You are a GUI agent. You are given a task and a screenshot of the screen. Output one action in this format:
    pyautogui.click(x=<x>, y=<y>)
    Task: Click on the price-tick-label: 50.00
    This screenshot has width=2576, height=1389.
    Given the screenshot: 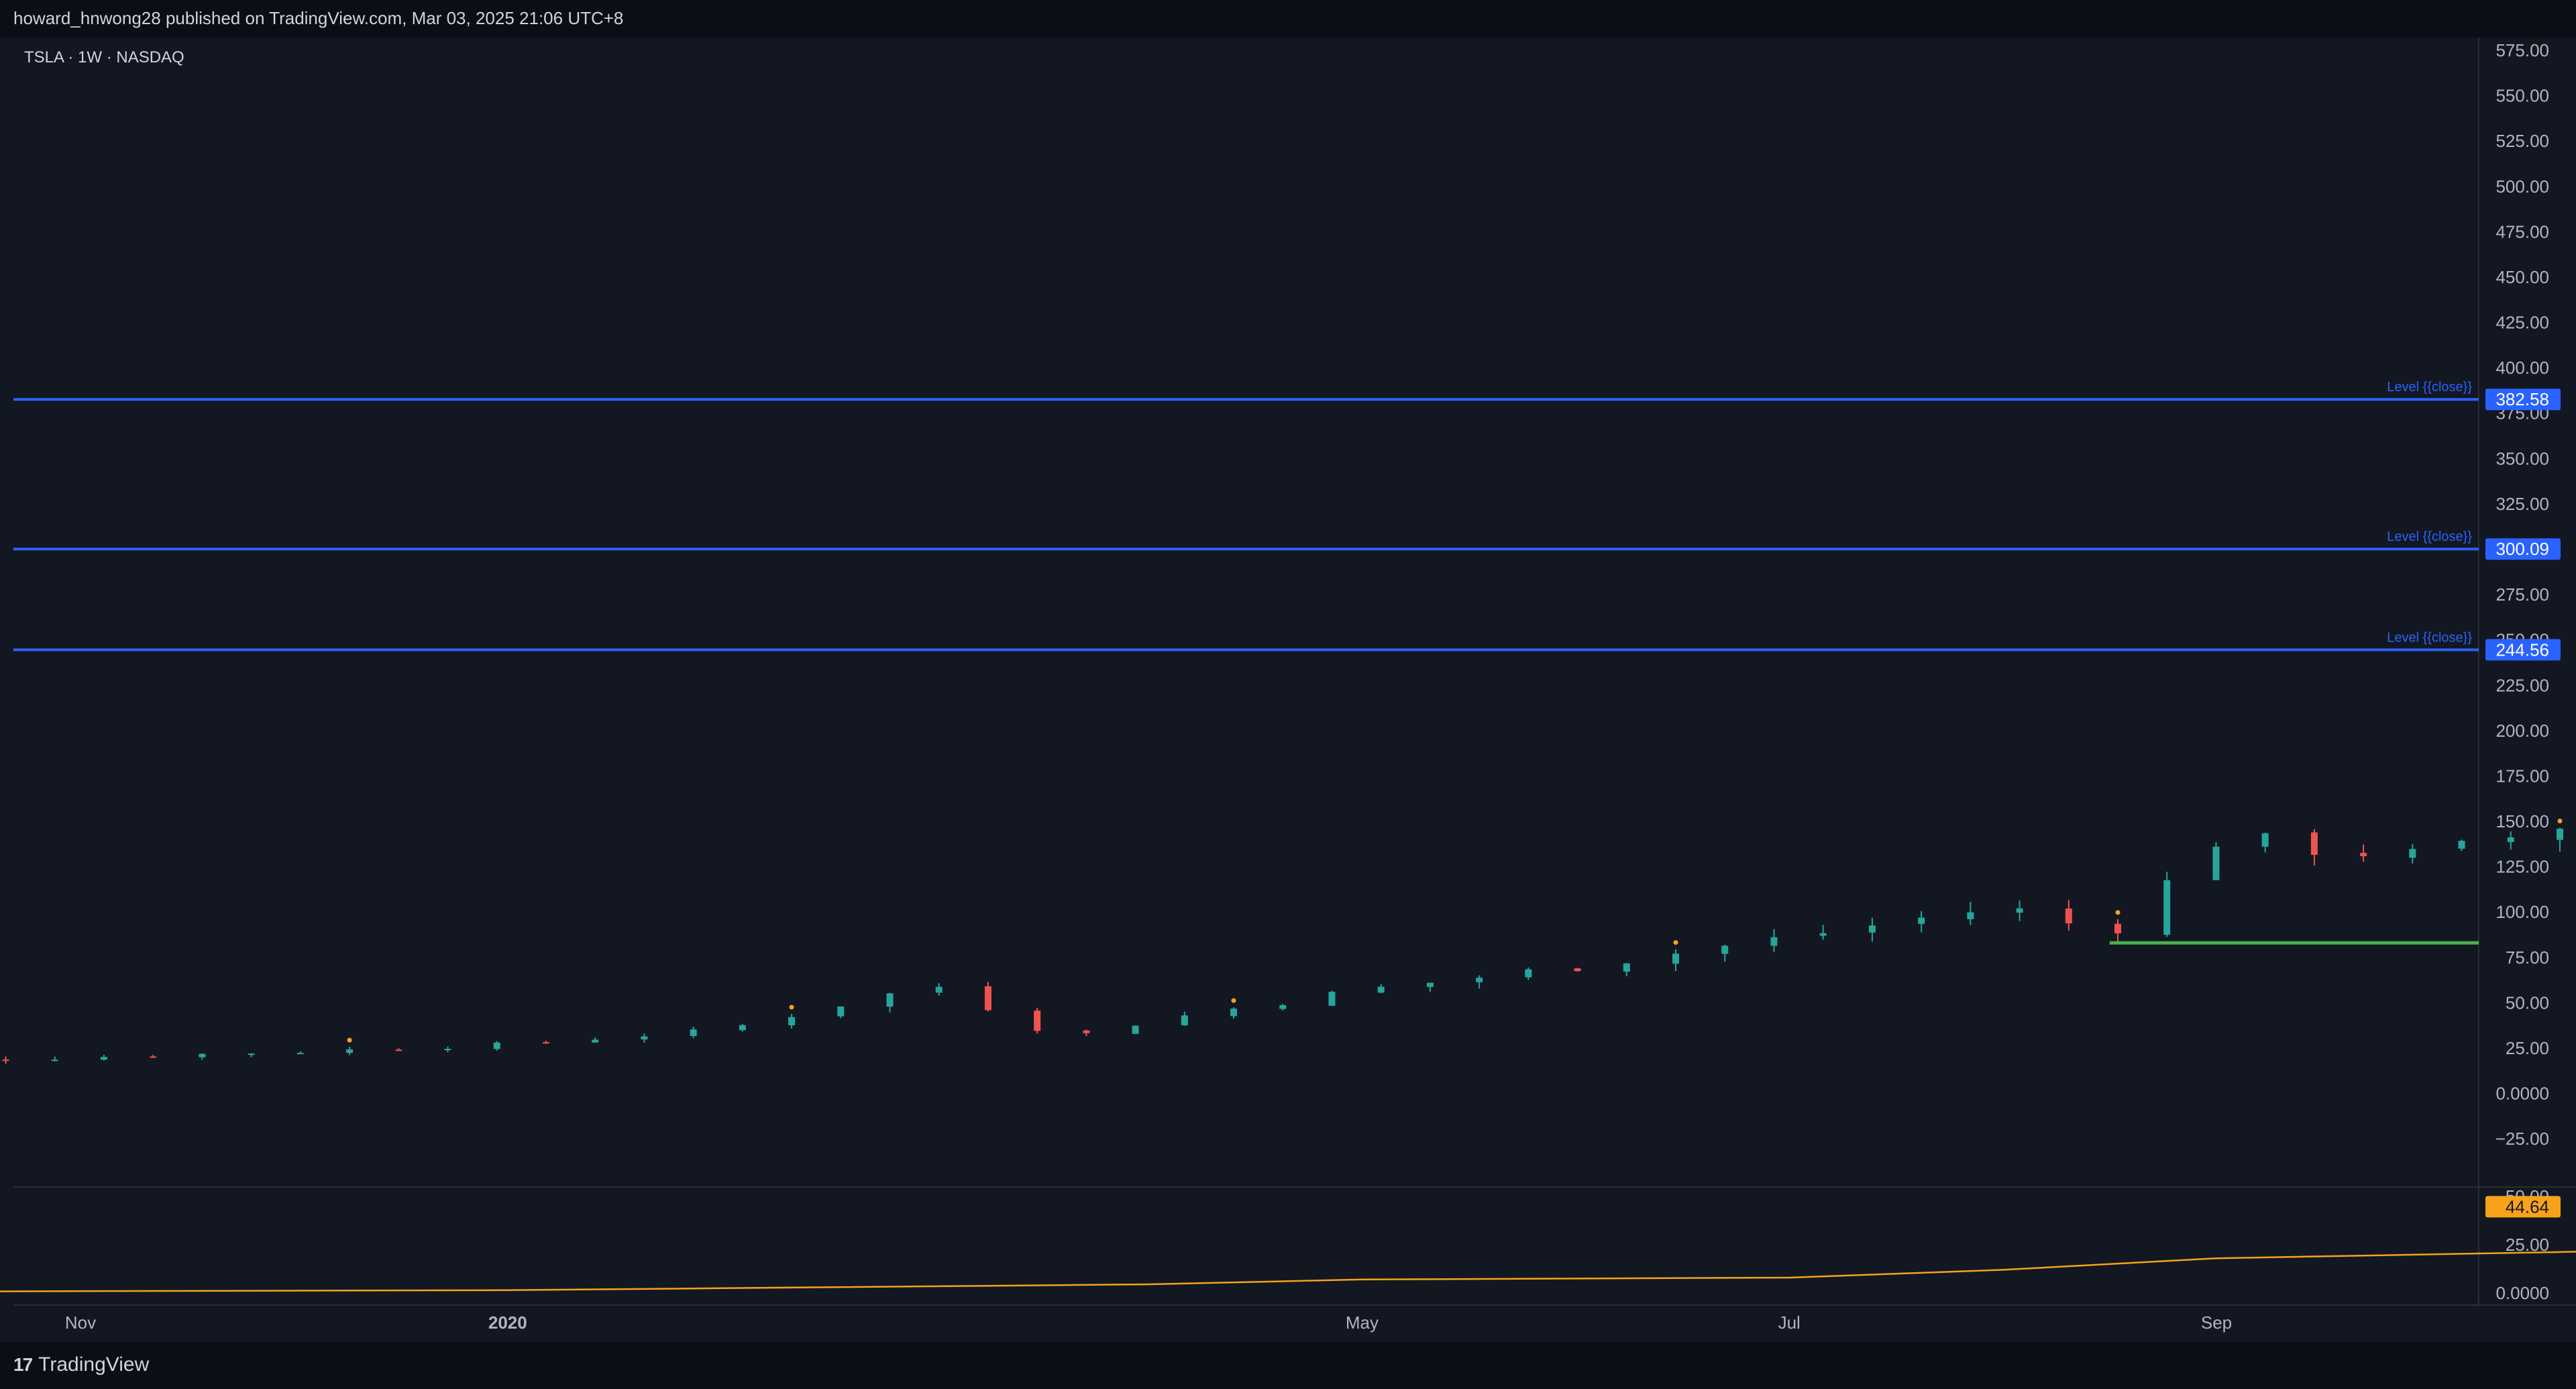 What is the action you would take?
    pyautogui.click(x=2527, y=1003)
    